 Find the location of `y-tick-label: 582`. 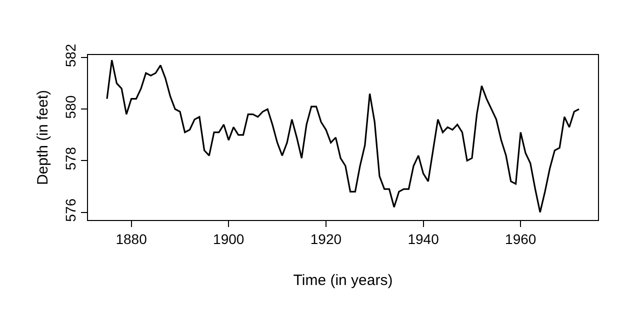

y-tick-label: 582 is located at coordinates (70, 56).